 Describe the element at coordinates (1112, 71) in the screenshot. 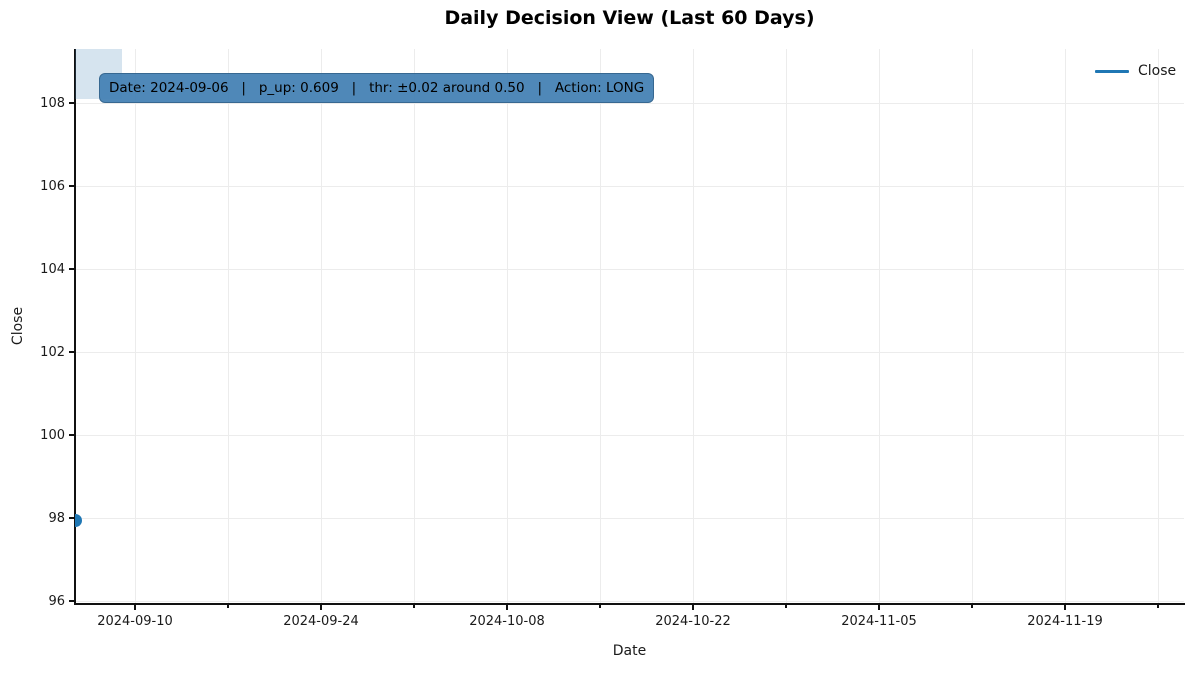

I see `legend-line-swatch` at that location.